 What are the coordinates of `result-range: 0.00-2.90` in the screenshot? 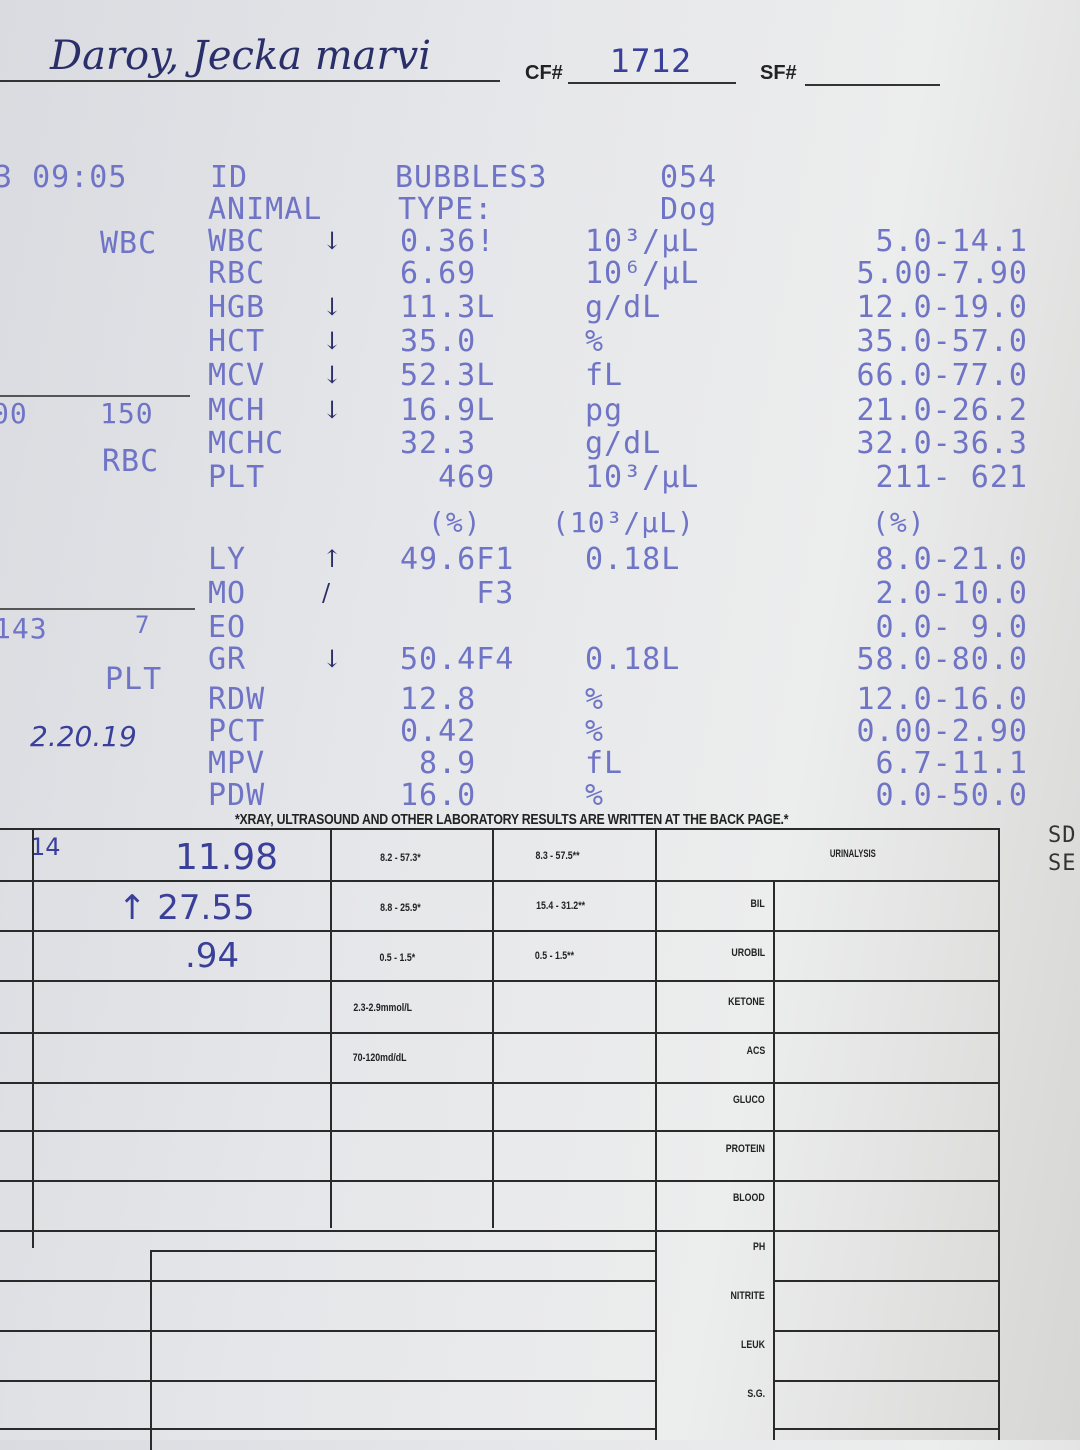 It's located at (942, 731).